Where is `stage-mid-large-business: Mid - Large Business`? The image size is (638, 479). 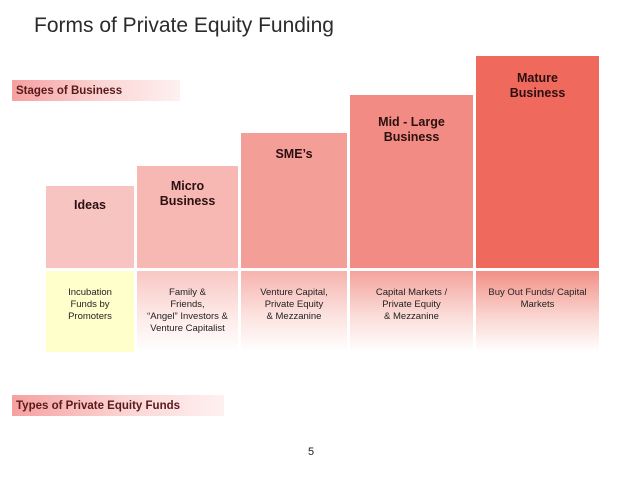 stage-mid-large-business: Mid - Large Business is located at coordinates (411, 181).